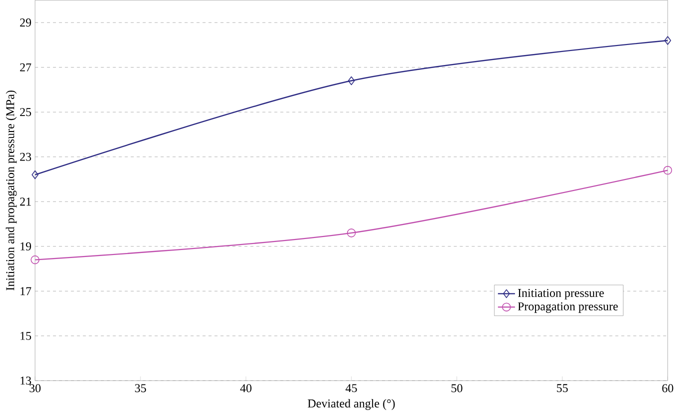 This screenshot has height=413, width=677. What do you see at coordinates (562, 388) in the screenshot?
I see `x-tick-label: 55` at bounding box center [562, 388].